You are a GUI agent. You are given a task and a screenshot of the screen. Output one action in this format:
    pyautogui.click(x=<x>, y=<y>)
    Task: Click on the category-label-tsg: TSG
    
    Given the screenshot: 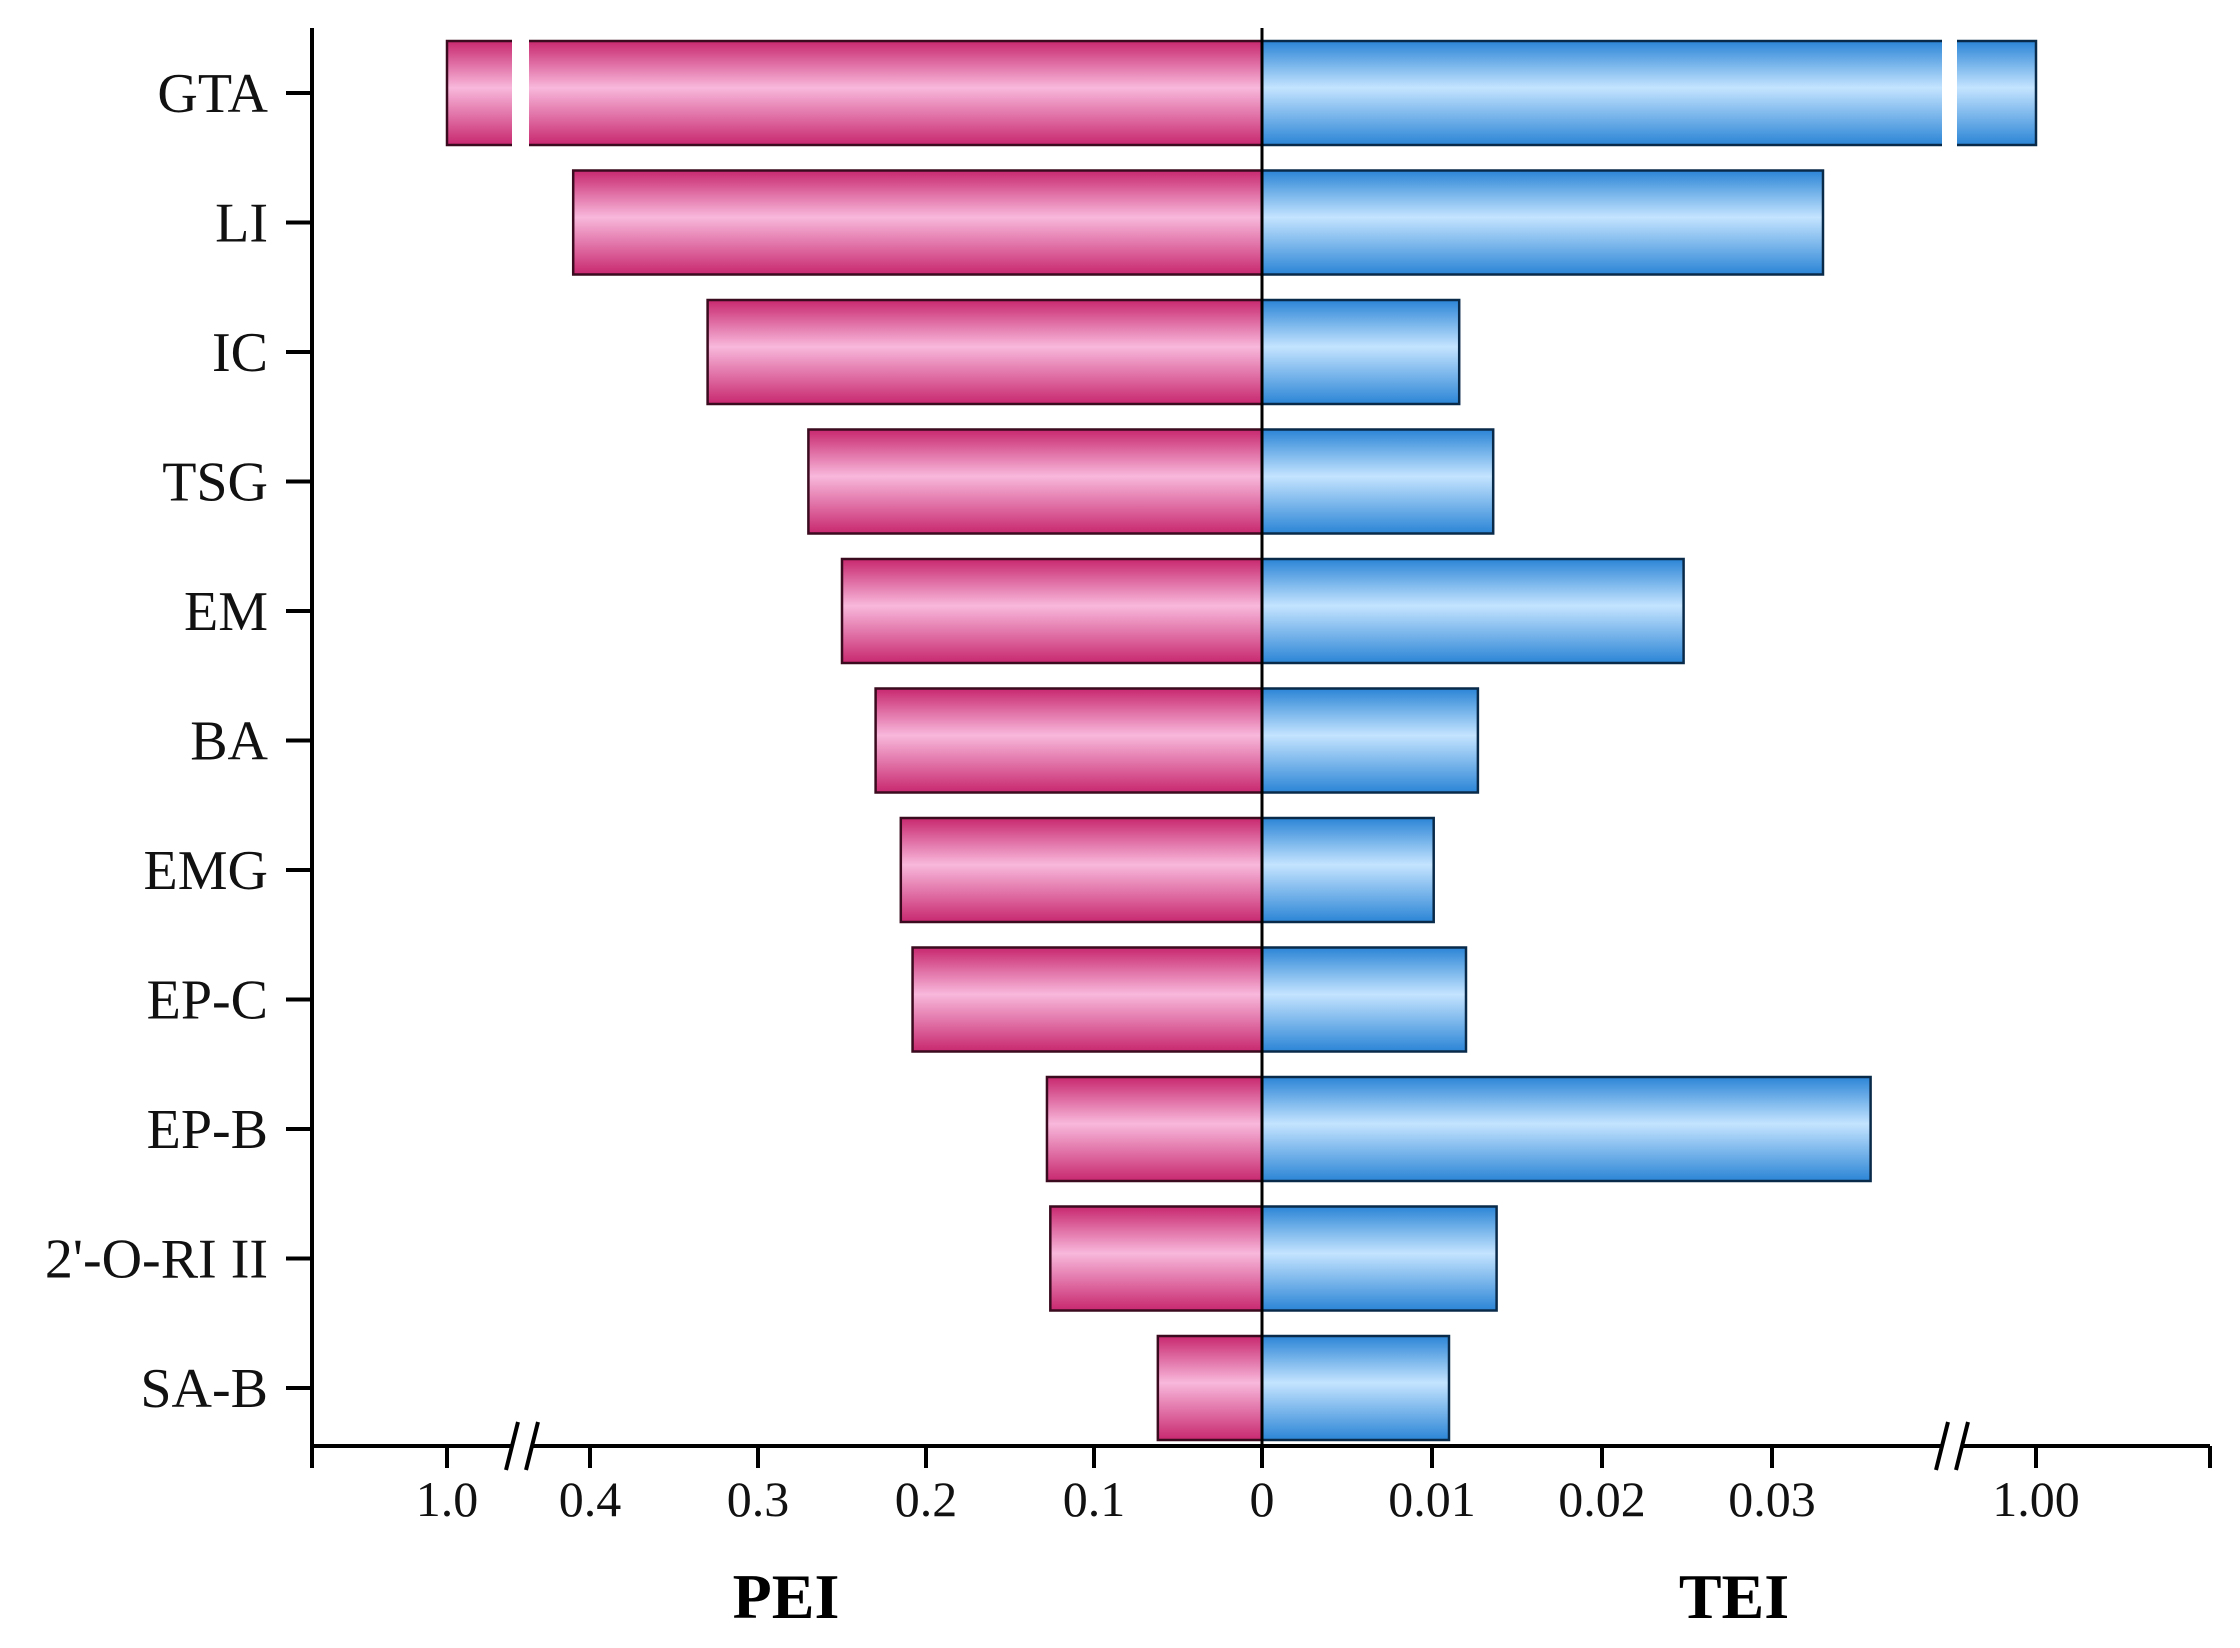 What is the action you would take?
    pyautogui.click(x=215, y=483)
    